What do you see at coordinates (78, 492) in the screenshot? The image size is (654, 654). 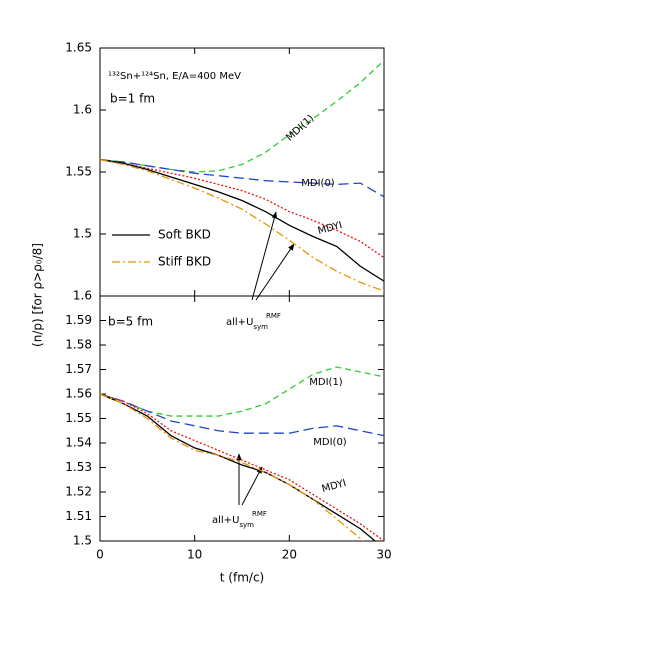 I see `y-tick-label: 1.52` at bounding box center [78, 492].